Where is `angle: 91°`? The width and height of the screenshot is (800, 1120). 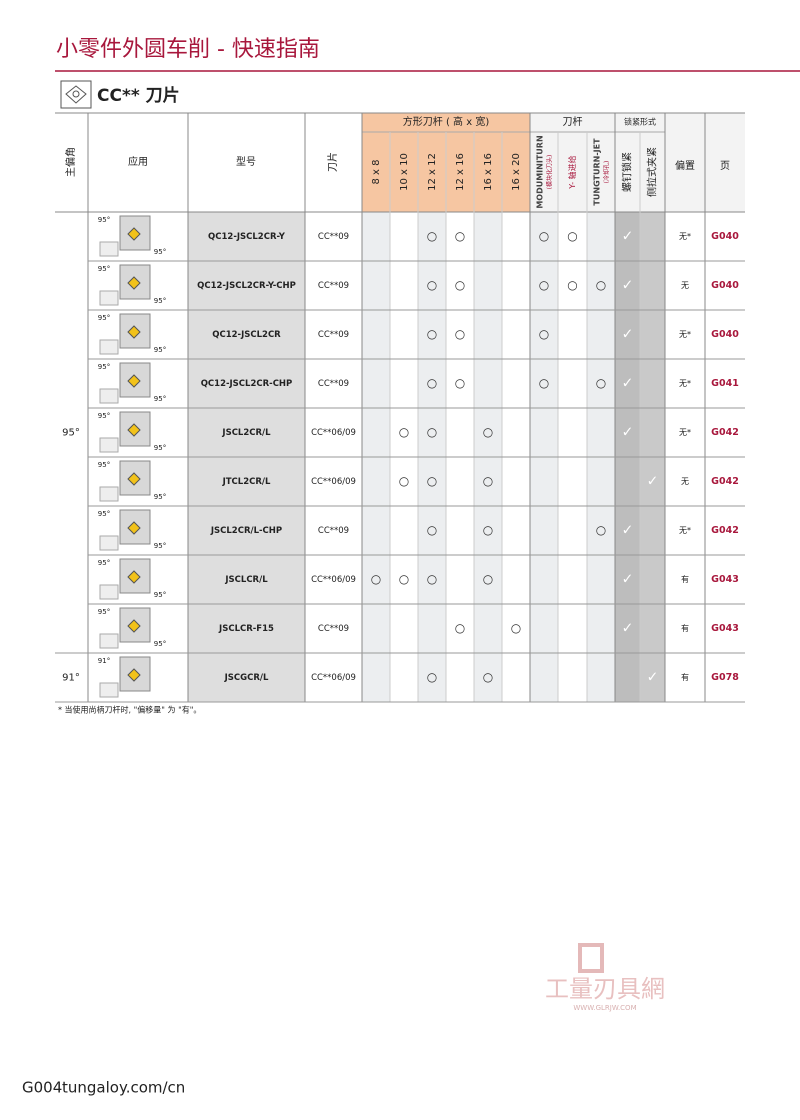 angle: 91° is located at coordinates (71, 678).